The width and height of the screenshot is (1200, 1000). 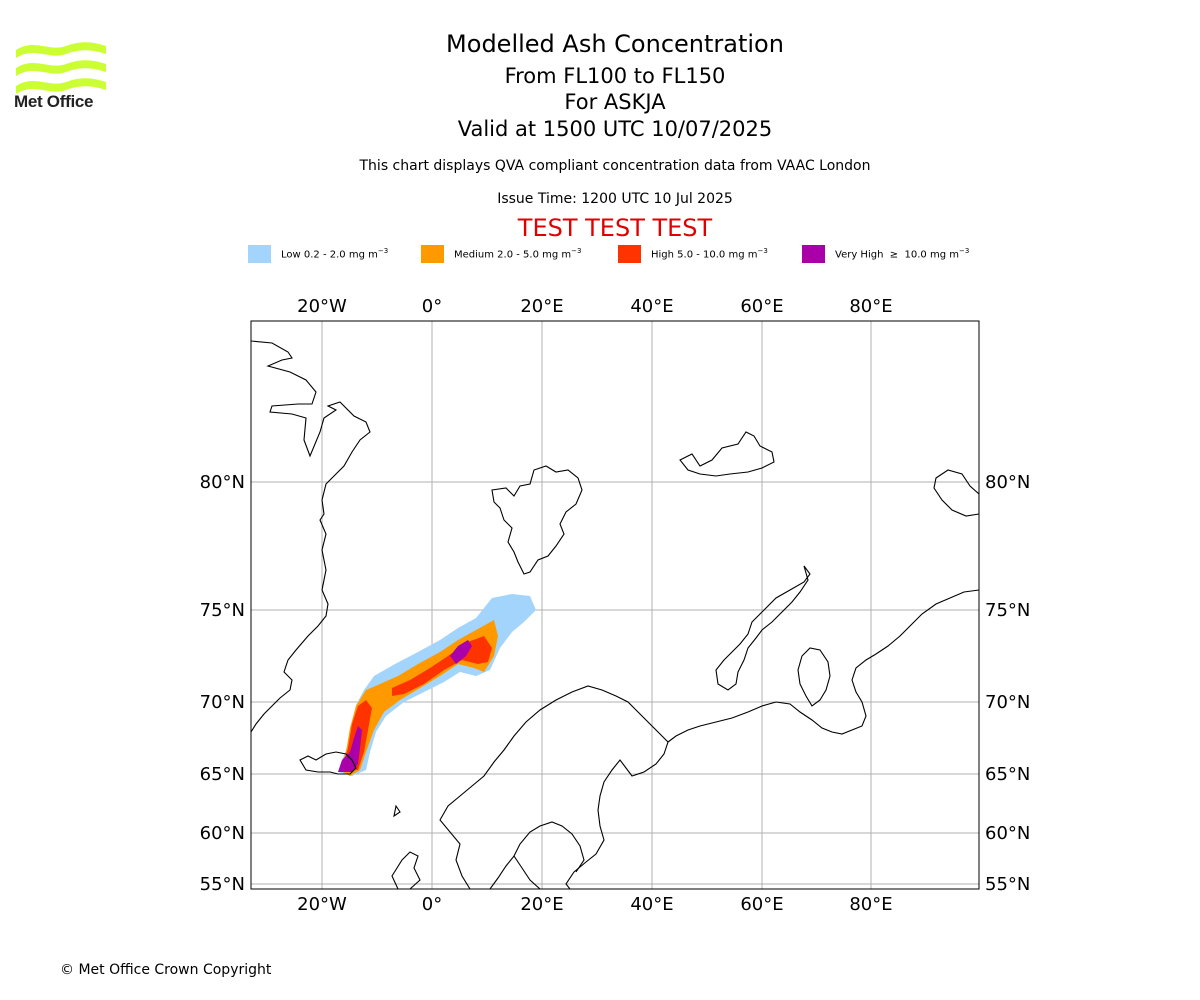 What do you see at coordinates (541, 904) in the screenshot?
I see `lon-label-bottom: 20°E` at bounding box center [541, 904].